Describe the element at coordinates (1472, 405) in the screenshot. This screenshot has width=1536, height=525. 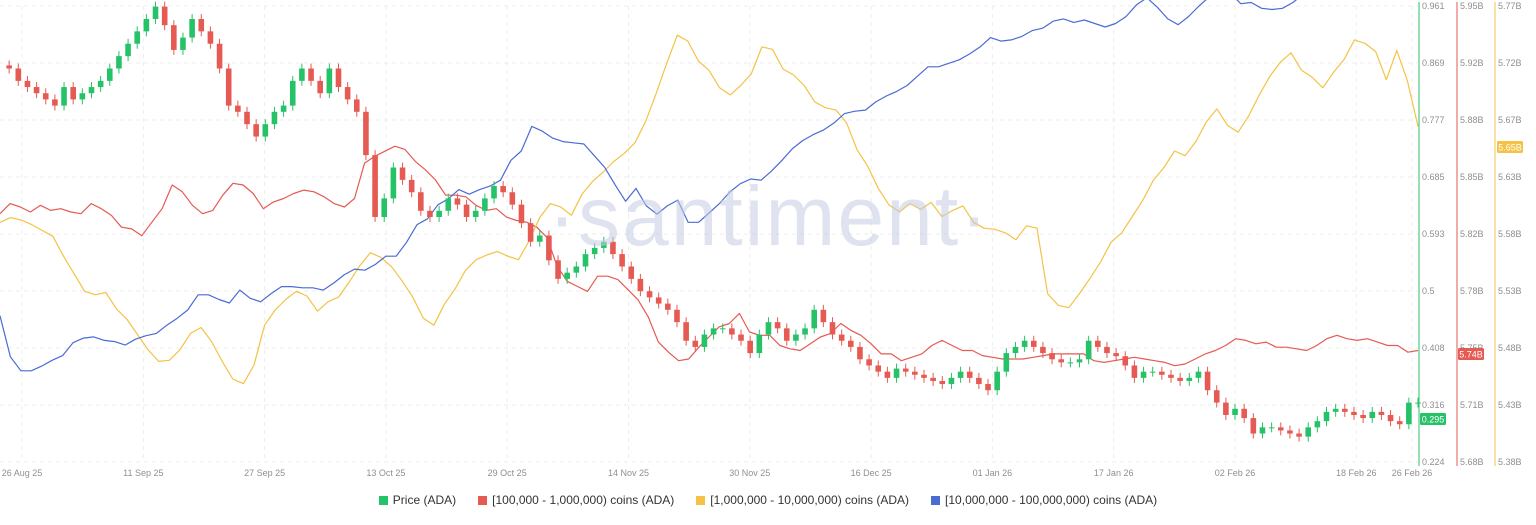
I see `red-tick-label: 5.71B` at that location.